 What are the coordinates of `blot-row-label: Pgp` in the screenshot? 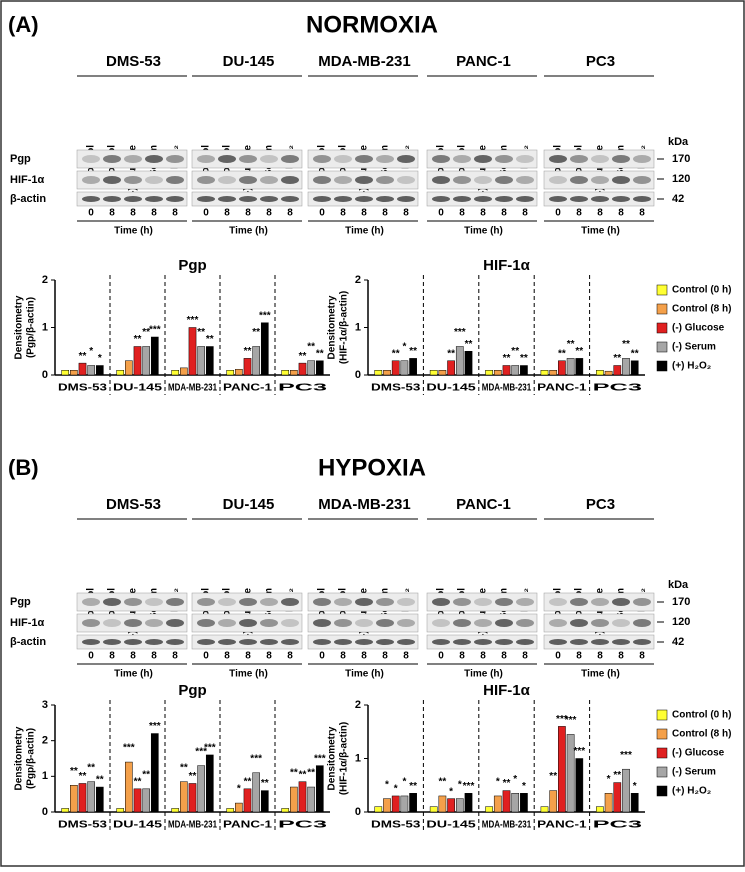 It's located at (20, 602).